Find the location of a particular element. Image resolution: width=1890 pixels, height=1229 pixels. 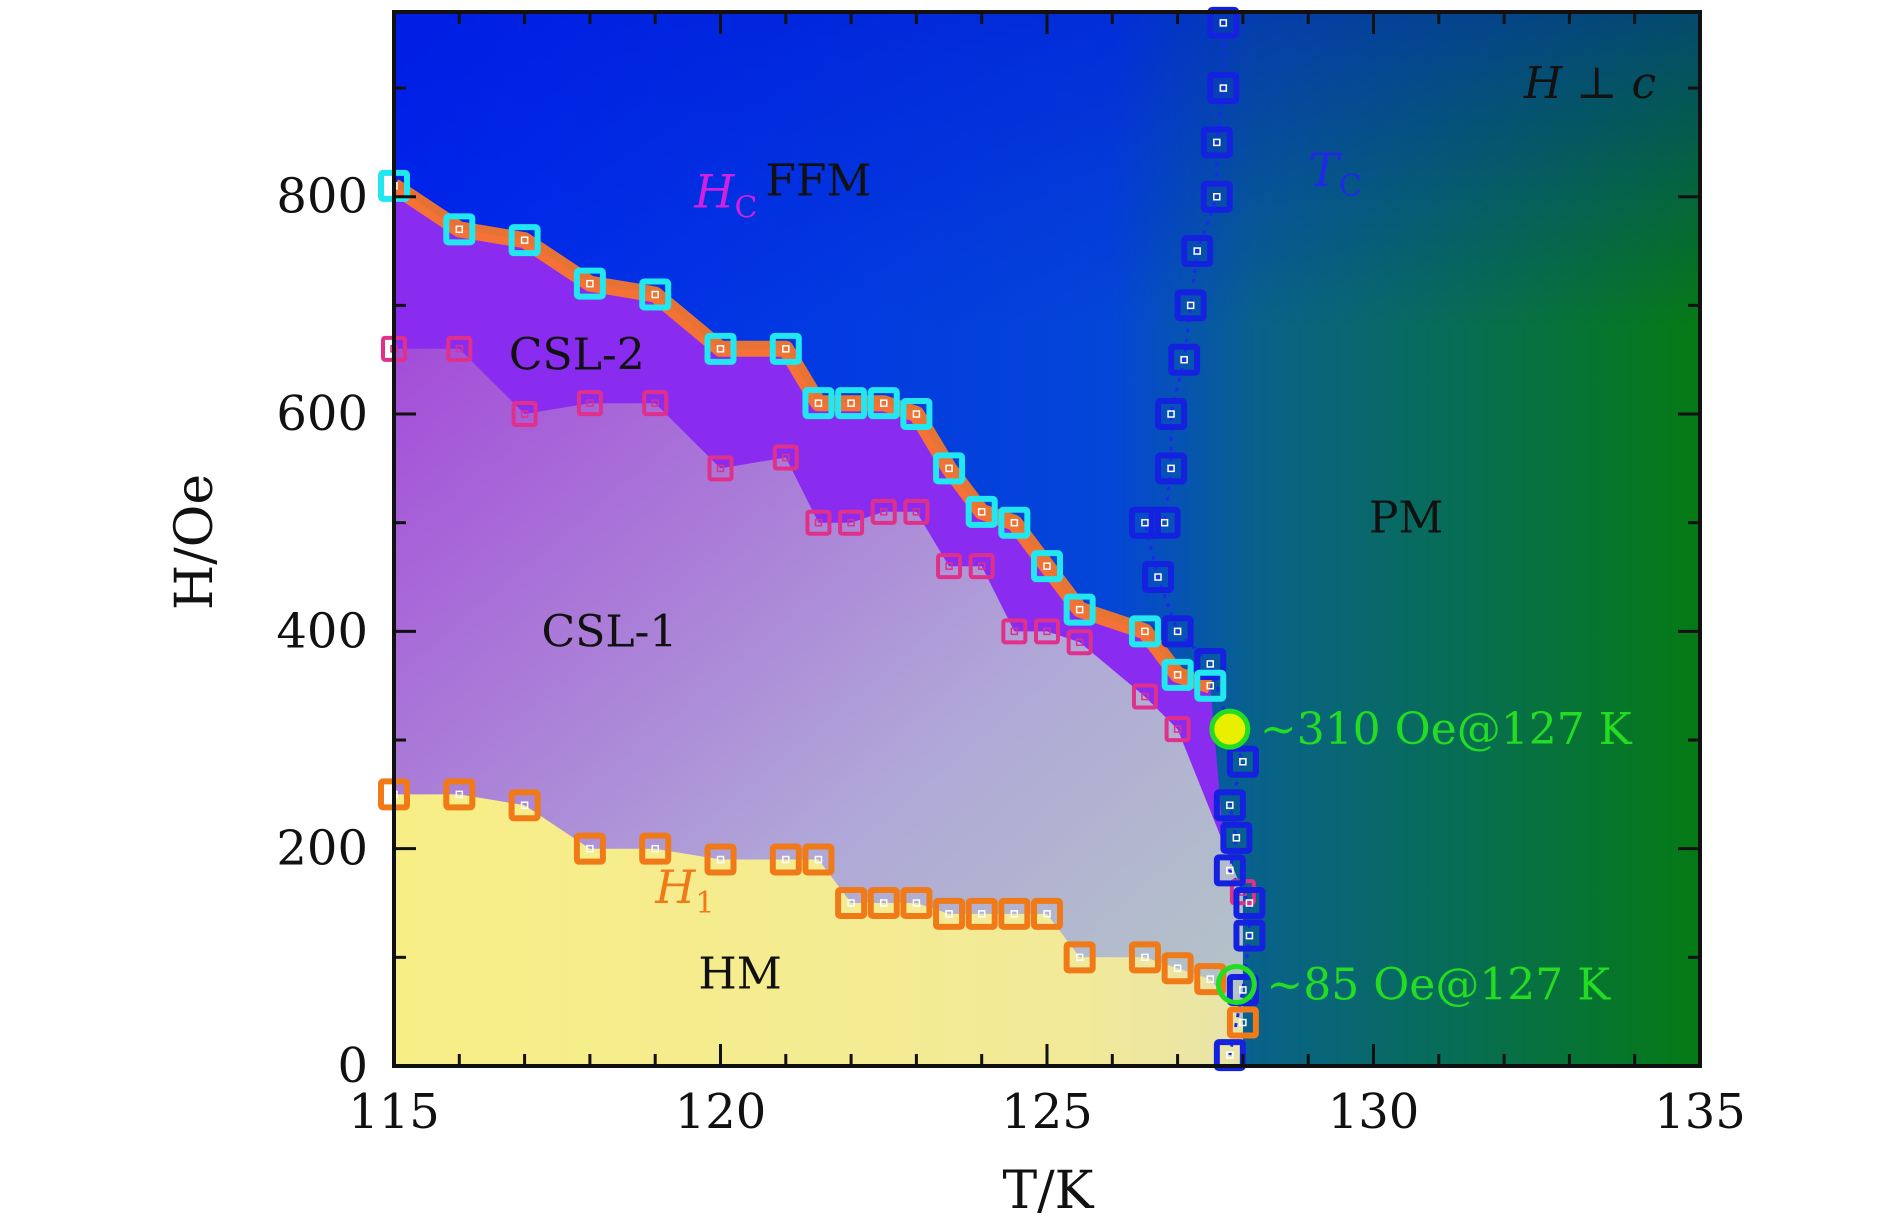

y-tick-label: 0 is located at coordinates (352, 1066).